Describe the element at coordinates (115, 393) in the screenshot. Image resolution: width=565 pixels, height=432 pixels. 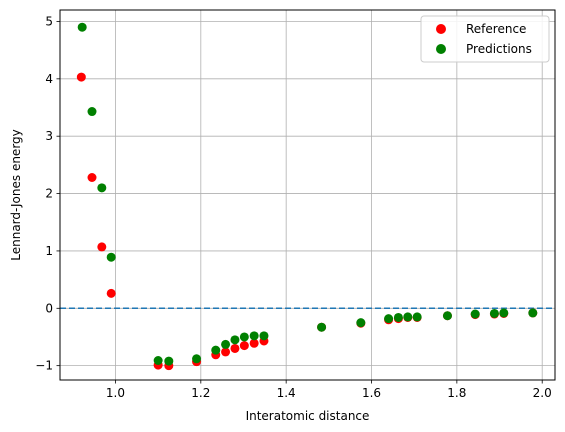
I see `x-tick-label: 1.0` at that location.